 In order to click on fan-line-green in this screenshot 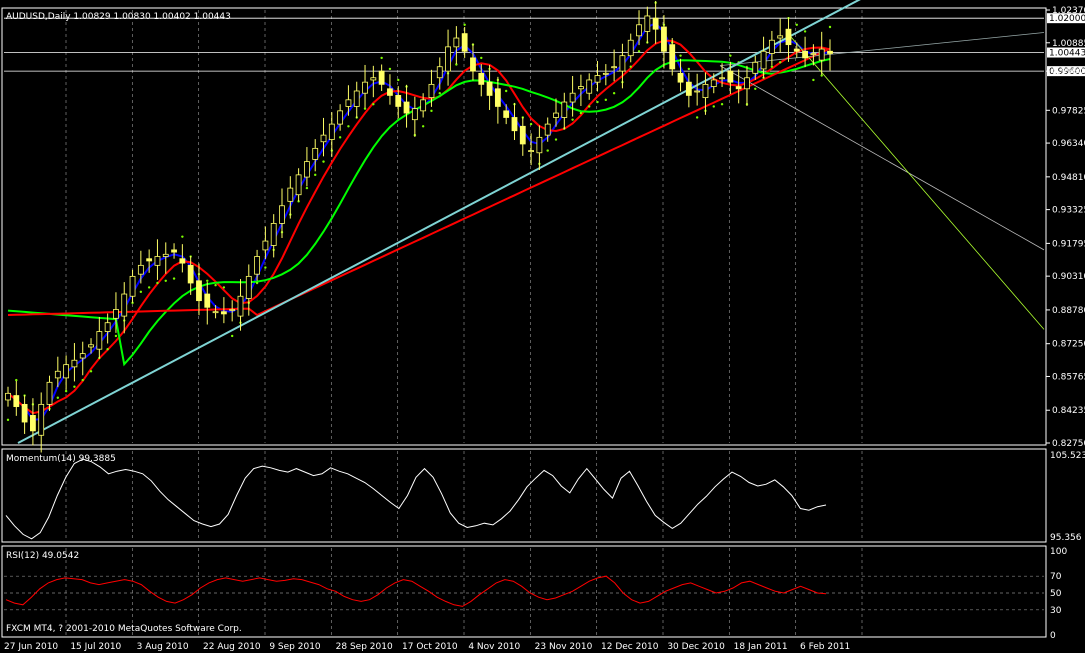, I will do `click(917, 182)`.